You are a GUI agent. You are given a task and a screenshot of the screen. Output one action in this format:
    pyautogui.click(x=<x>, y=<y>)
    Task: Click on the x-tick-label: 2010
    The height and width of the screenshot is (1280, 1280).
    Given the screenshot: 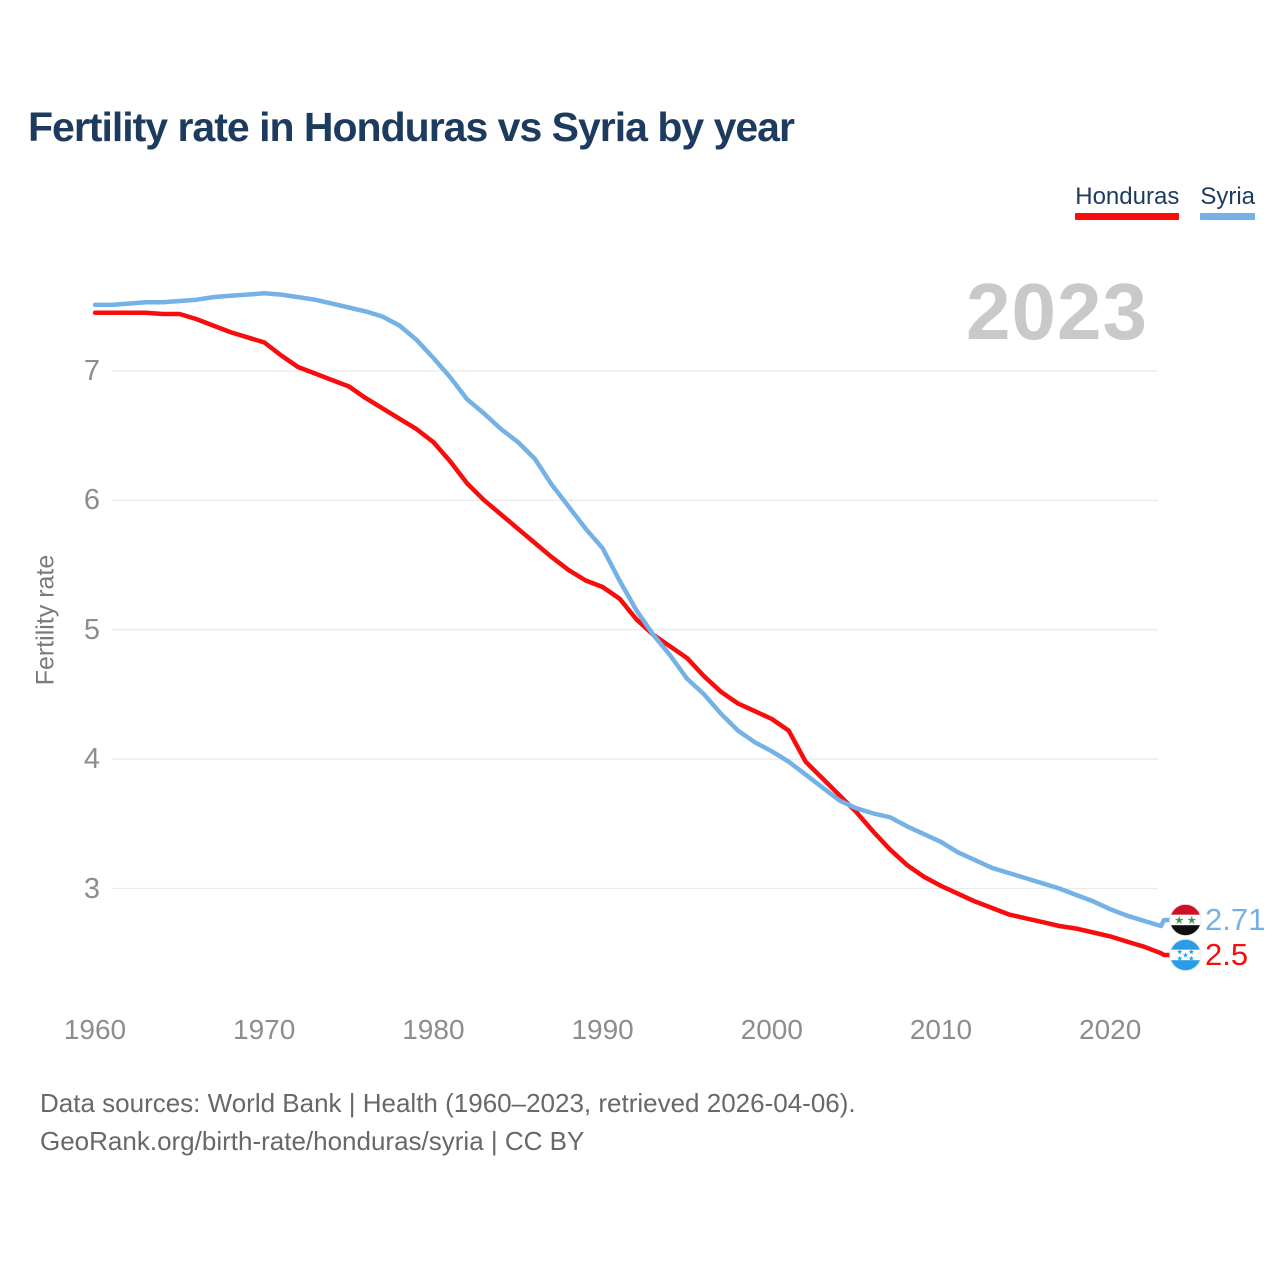 What is the action you would take?
    pyautogui.click(x=941, y=1029)
    